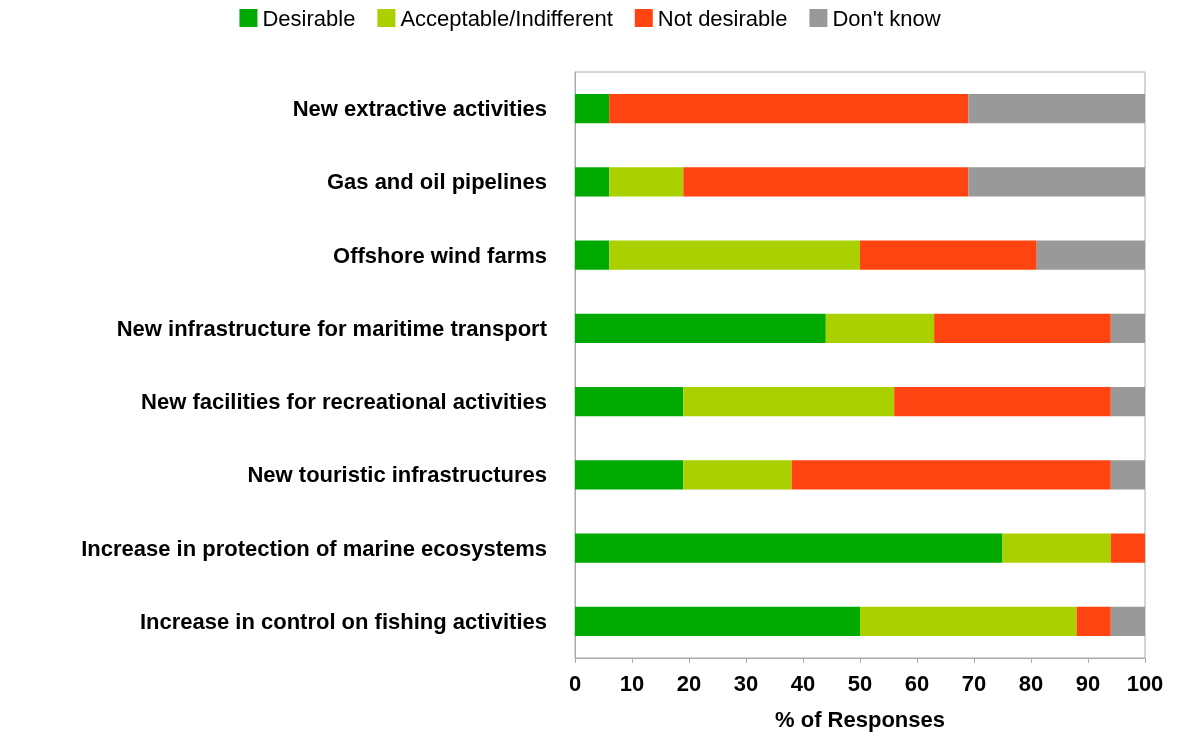 This screenshot has width=1180, height=748. What do you see at coordinates (803, 683) in the screenshot?
I see `x-tick-label: 40` at bounding box center [803, 683].